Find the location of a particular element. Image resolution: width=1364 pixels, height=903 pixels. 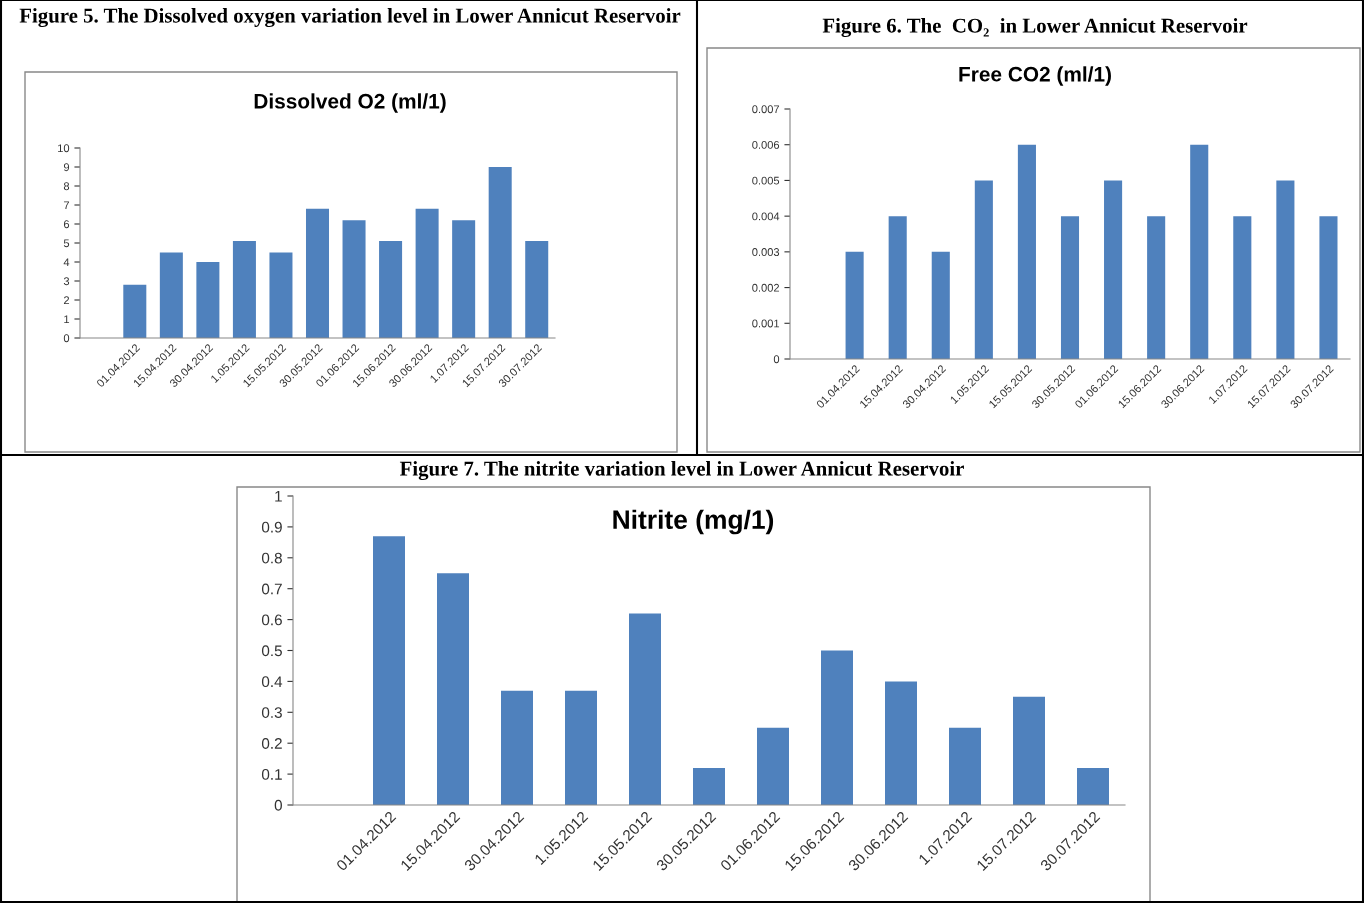

y-tick-label: 0.006 is located at coordinates (766, 144).